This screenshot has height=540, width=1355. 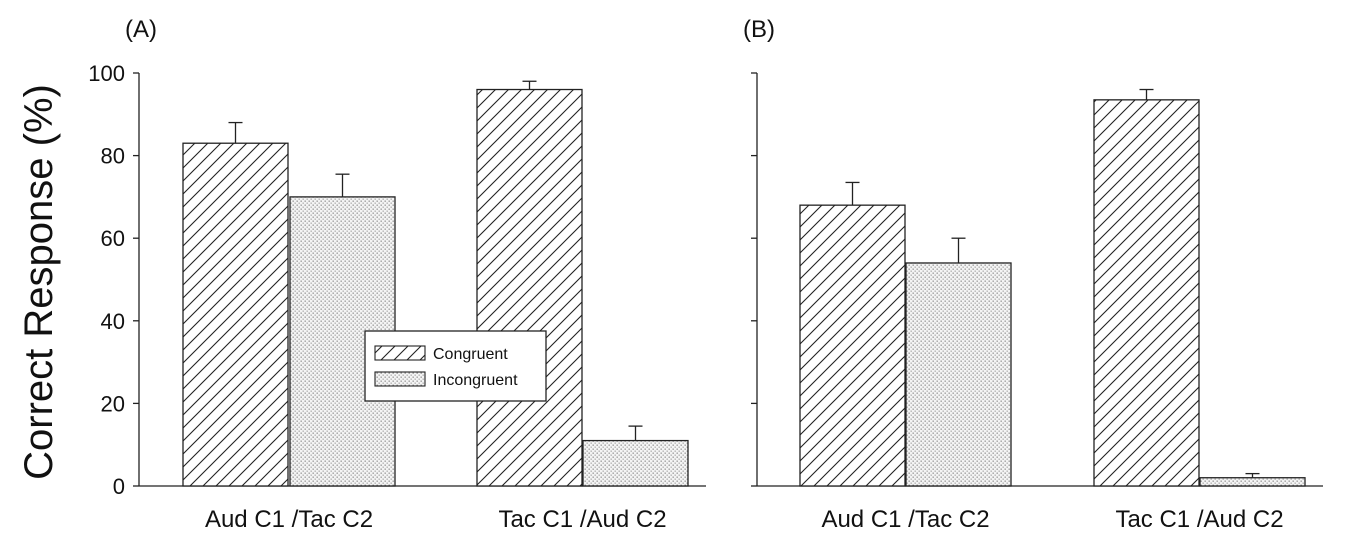 I want to click on panel-label: (B), so click(x=759, y=29).